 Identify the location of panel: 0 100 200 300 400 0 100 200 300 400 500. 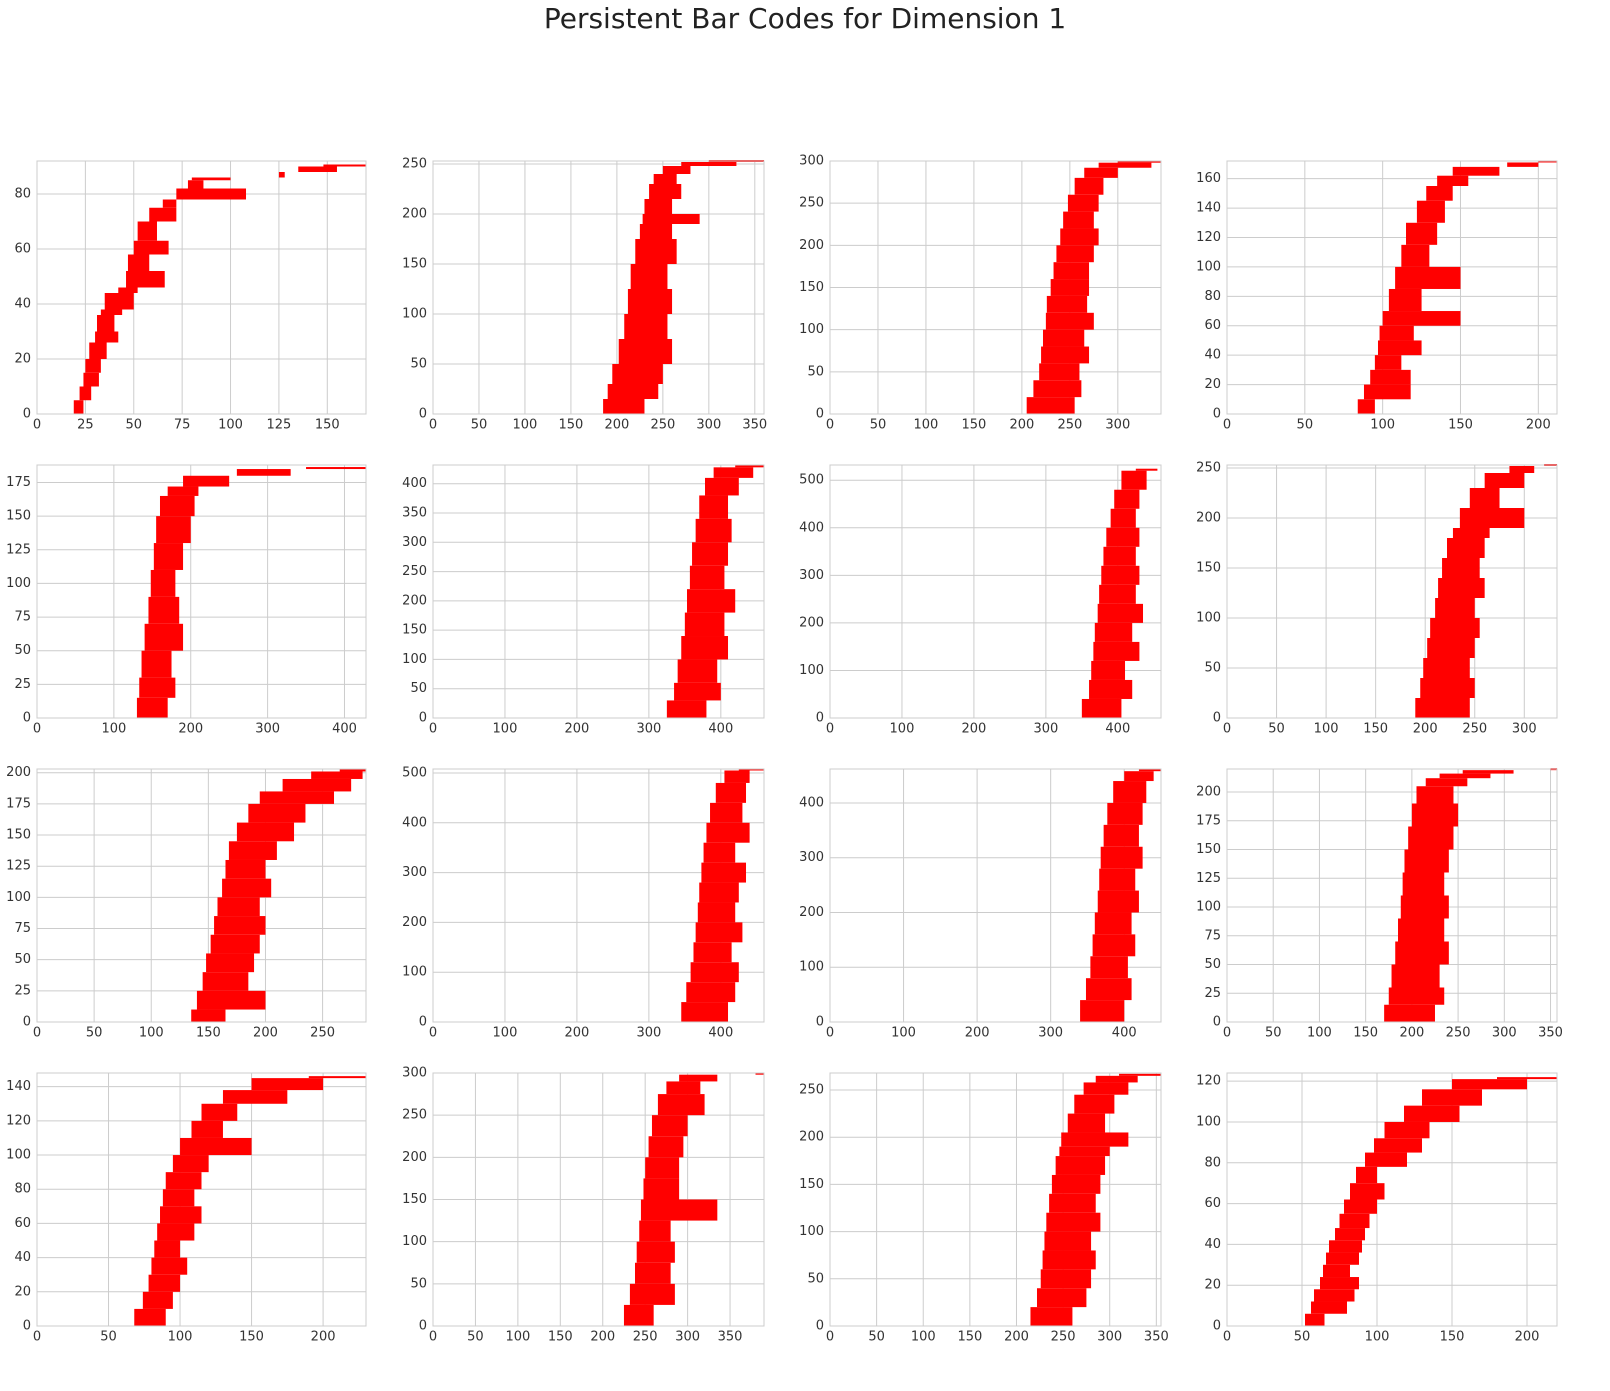
(583, 903).